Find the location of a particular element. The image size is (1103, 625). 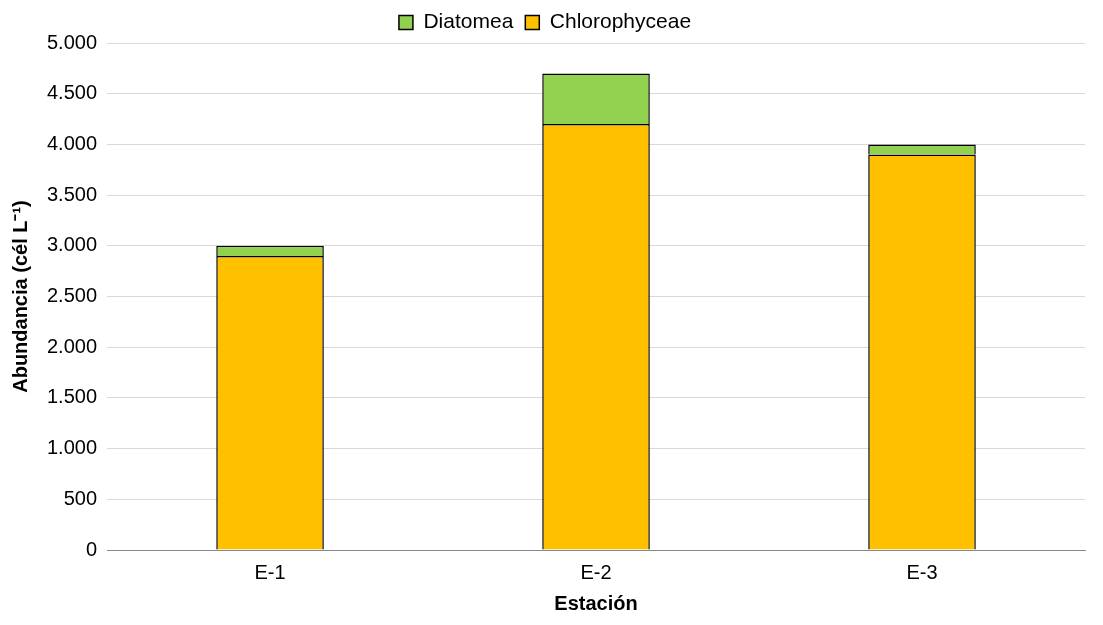

y-tick-label: 2.500 is located at coordinates (72, 295).